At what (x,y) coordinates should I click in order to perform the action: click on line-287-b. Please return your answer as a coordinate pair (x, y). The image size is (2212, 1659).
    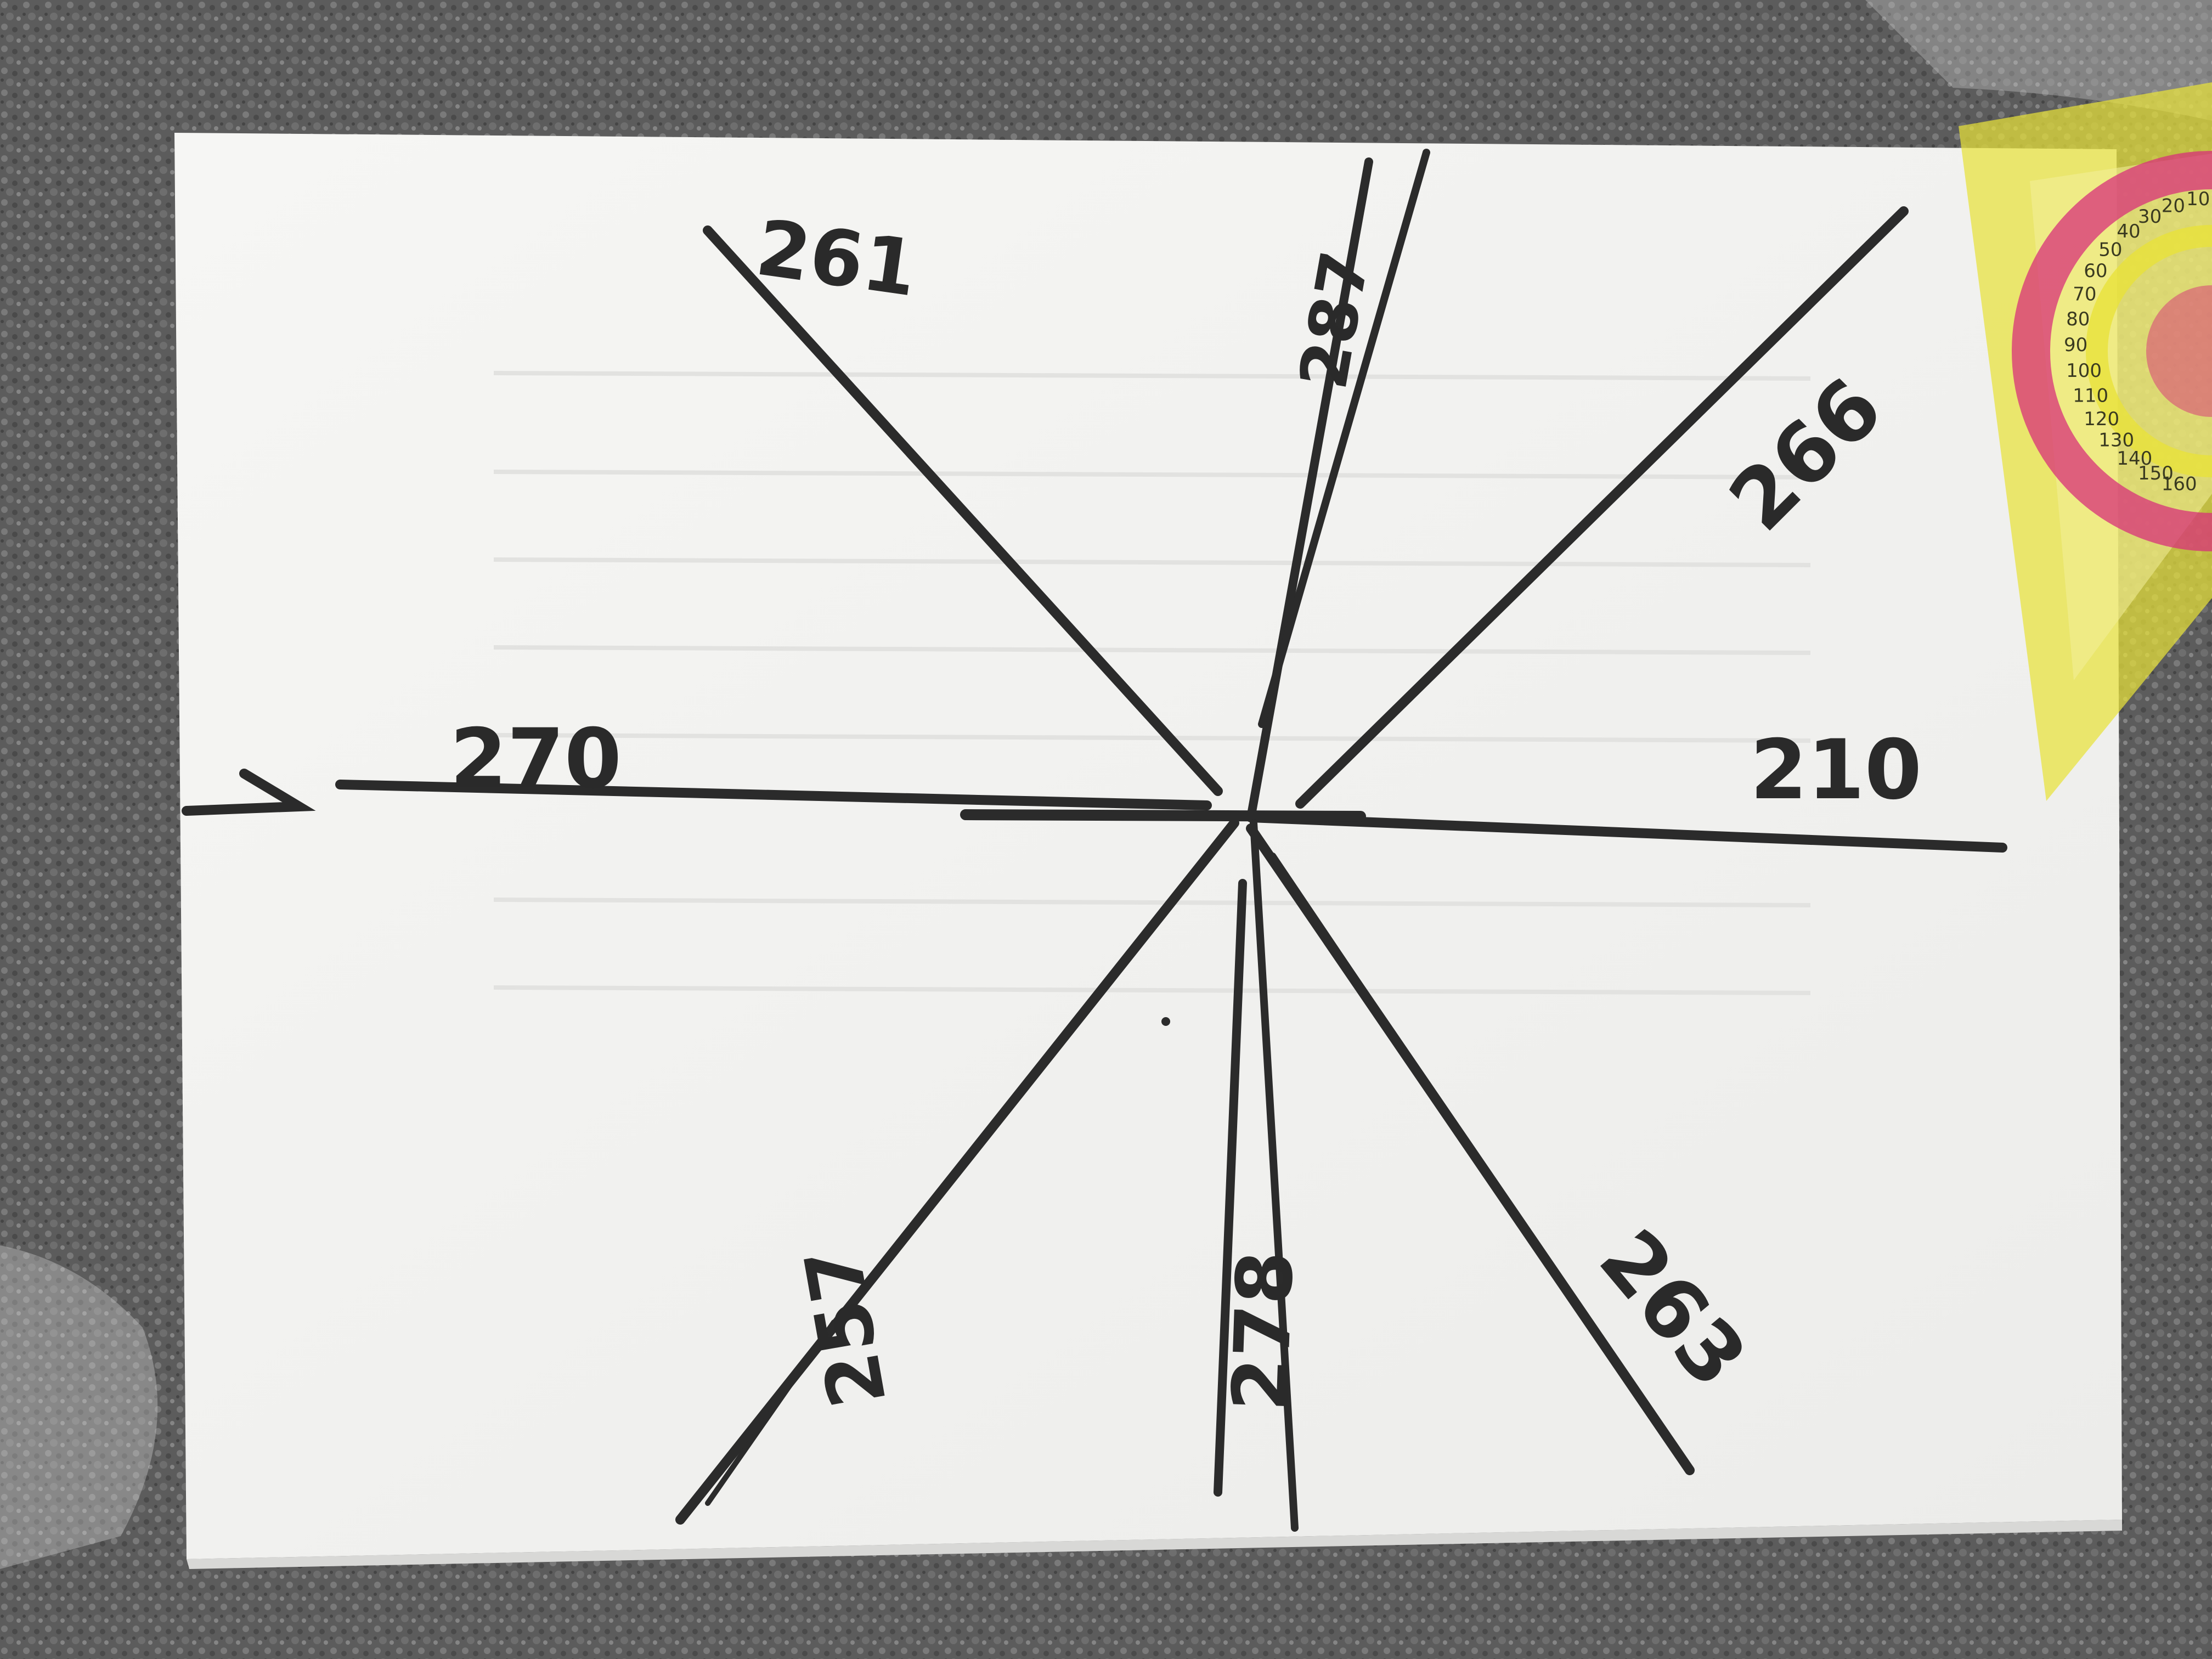
    Looking at the image, I should click on (1344, 438).